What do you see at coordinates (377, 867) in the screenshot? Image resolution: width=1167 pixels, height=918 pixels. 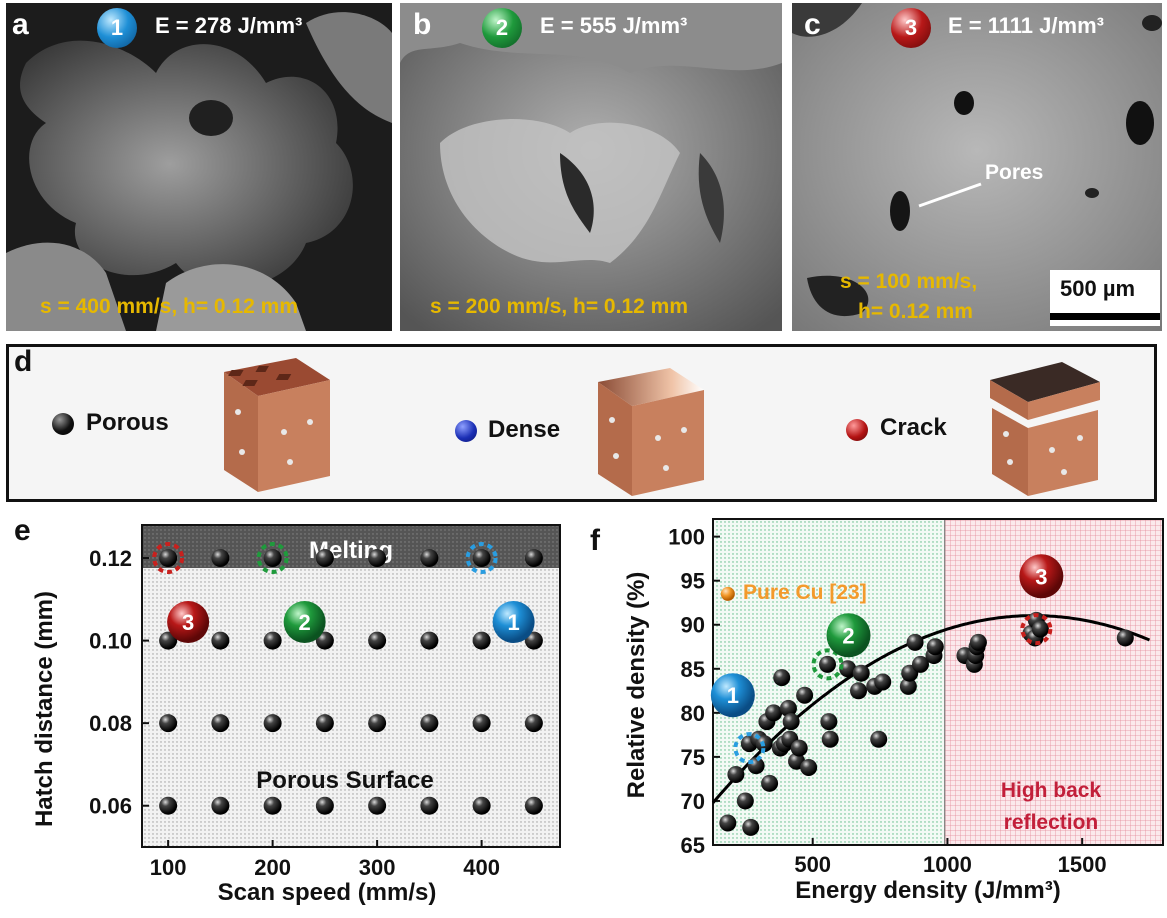 I see `x-tick-label-e: 300` at bounding box center [377, 867].